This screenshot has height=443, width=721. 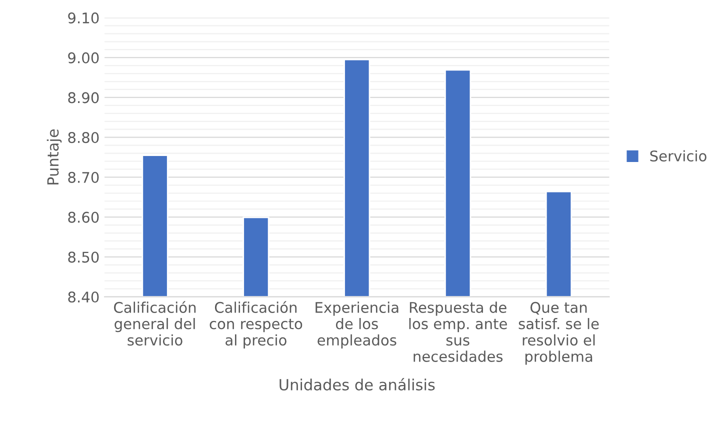 What do you see at coordinates (83, 98) in the screenshot?
I see `y-tick-label: 8.90` at bounding box center [83, 98].